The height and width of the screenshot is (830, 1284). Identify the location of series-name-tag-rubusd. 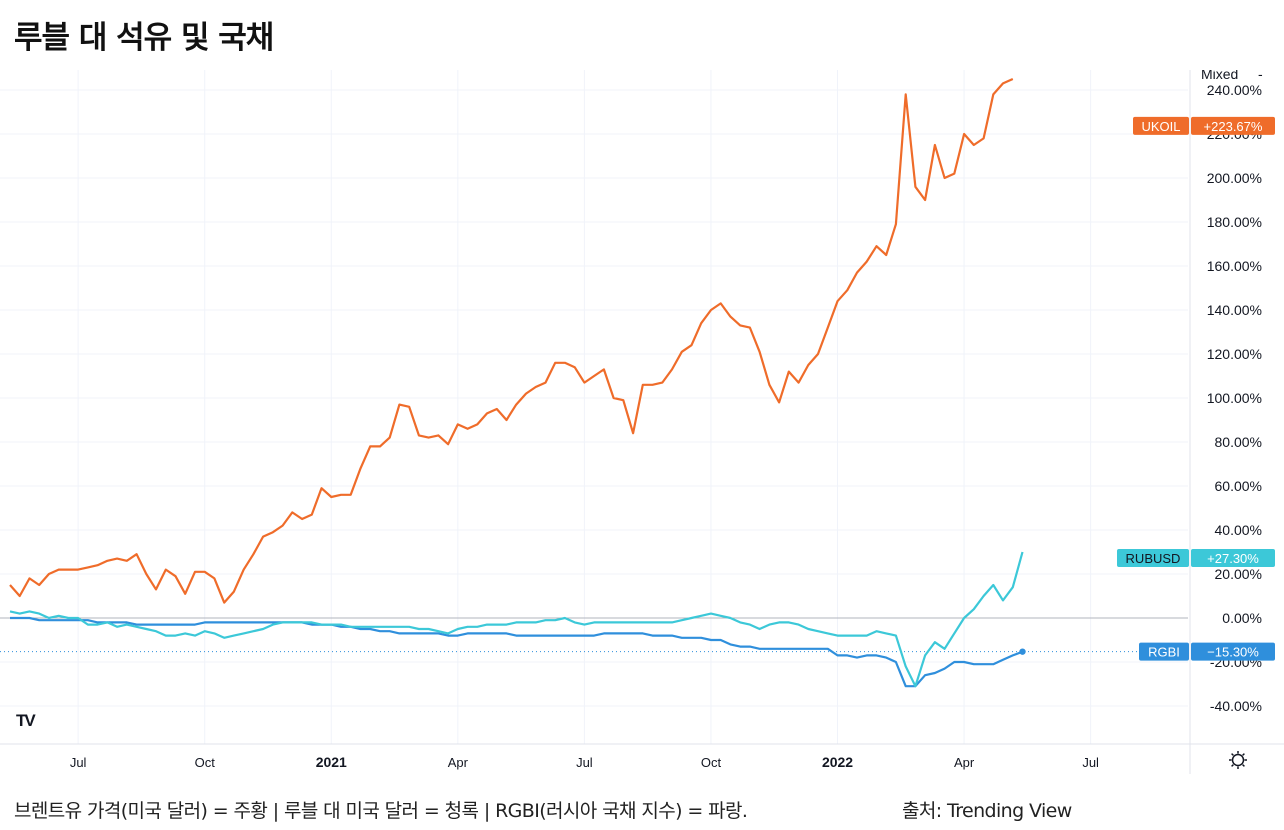
(1153, 557).